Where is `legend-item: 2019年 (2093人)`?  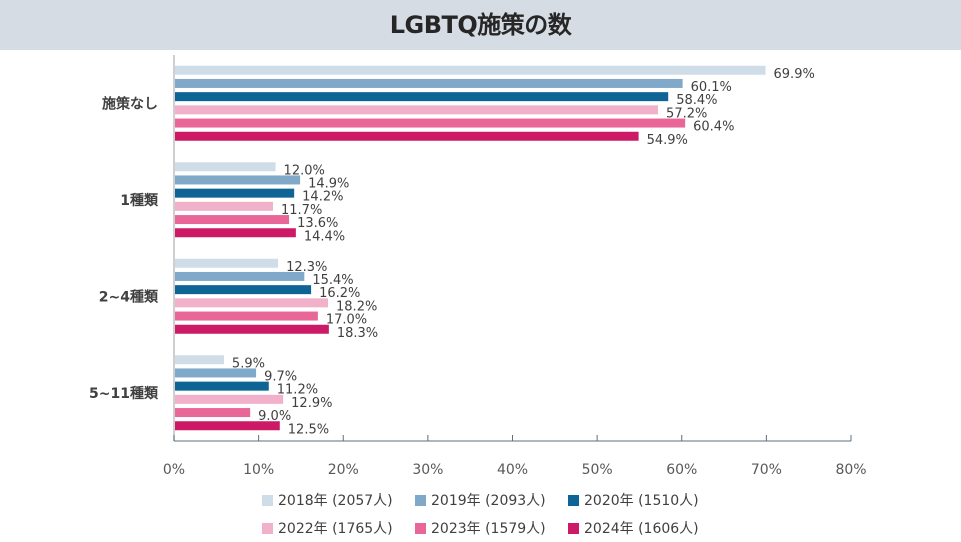 legend-item: 2019年 (2093人) is located at coordinates (491, 500).